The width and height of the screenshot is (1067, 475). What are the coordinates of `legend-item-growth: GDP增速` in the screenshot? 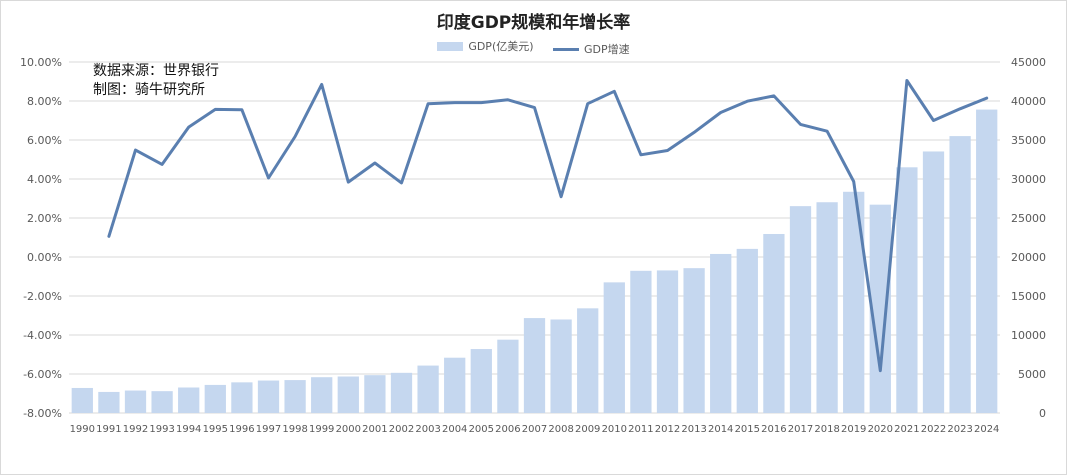 It's located at (591, 49).